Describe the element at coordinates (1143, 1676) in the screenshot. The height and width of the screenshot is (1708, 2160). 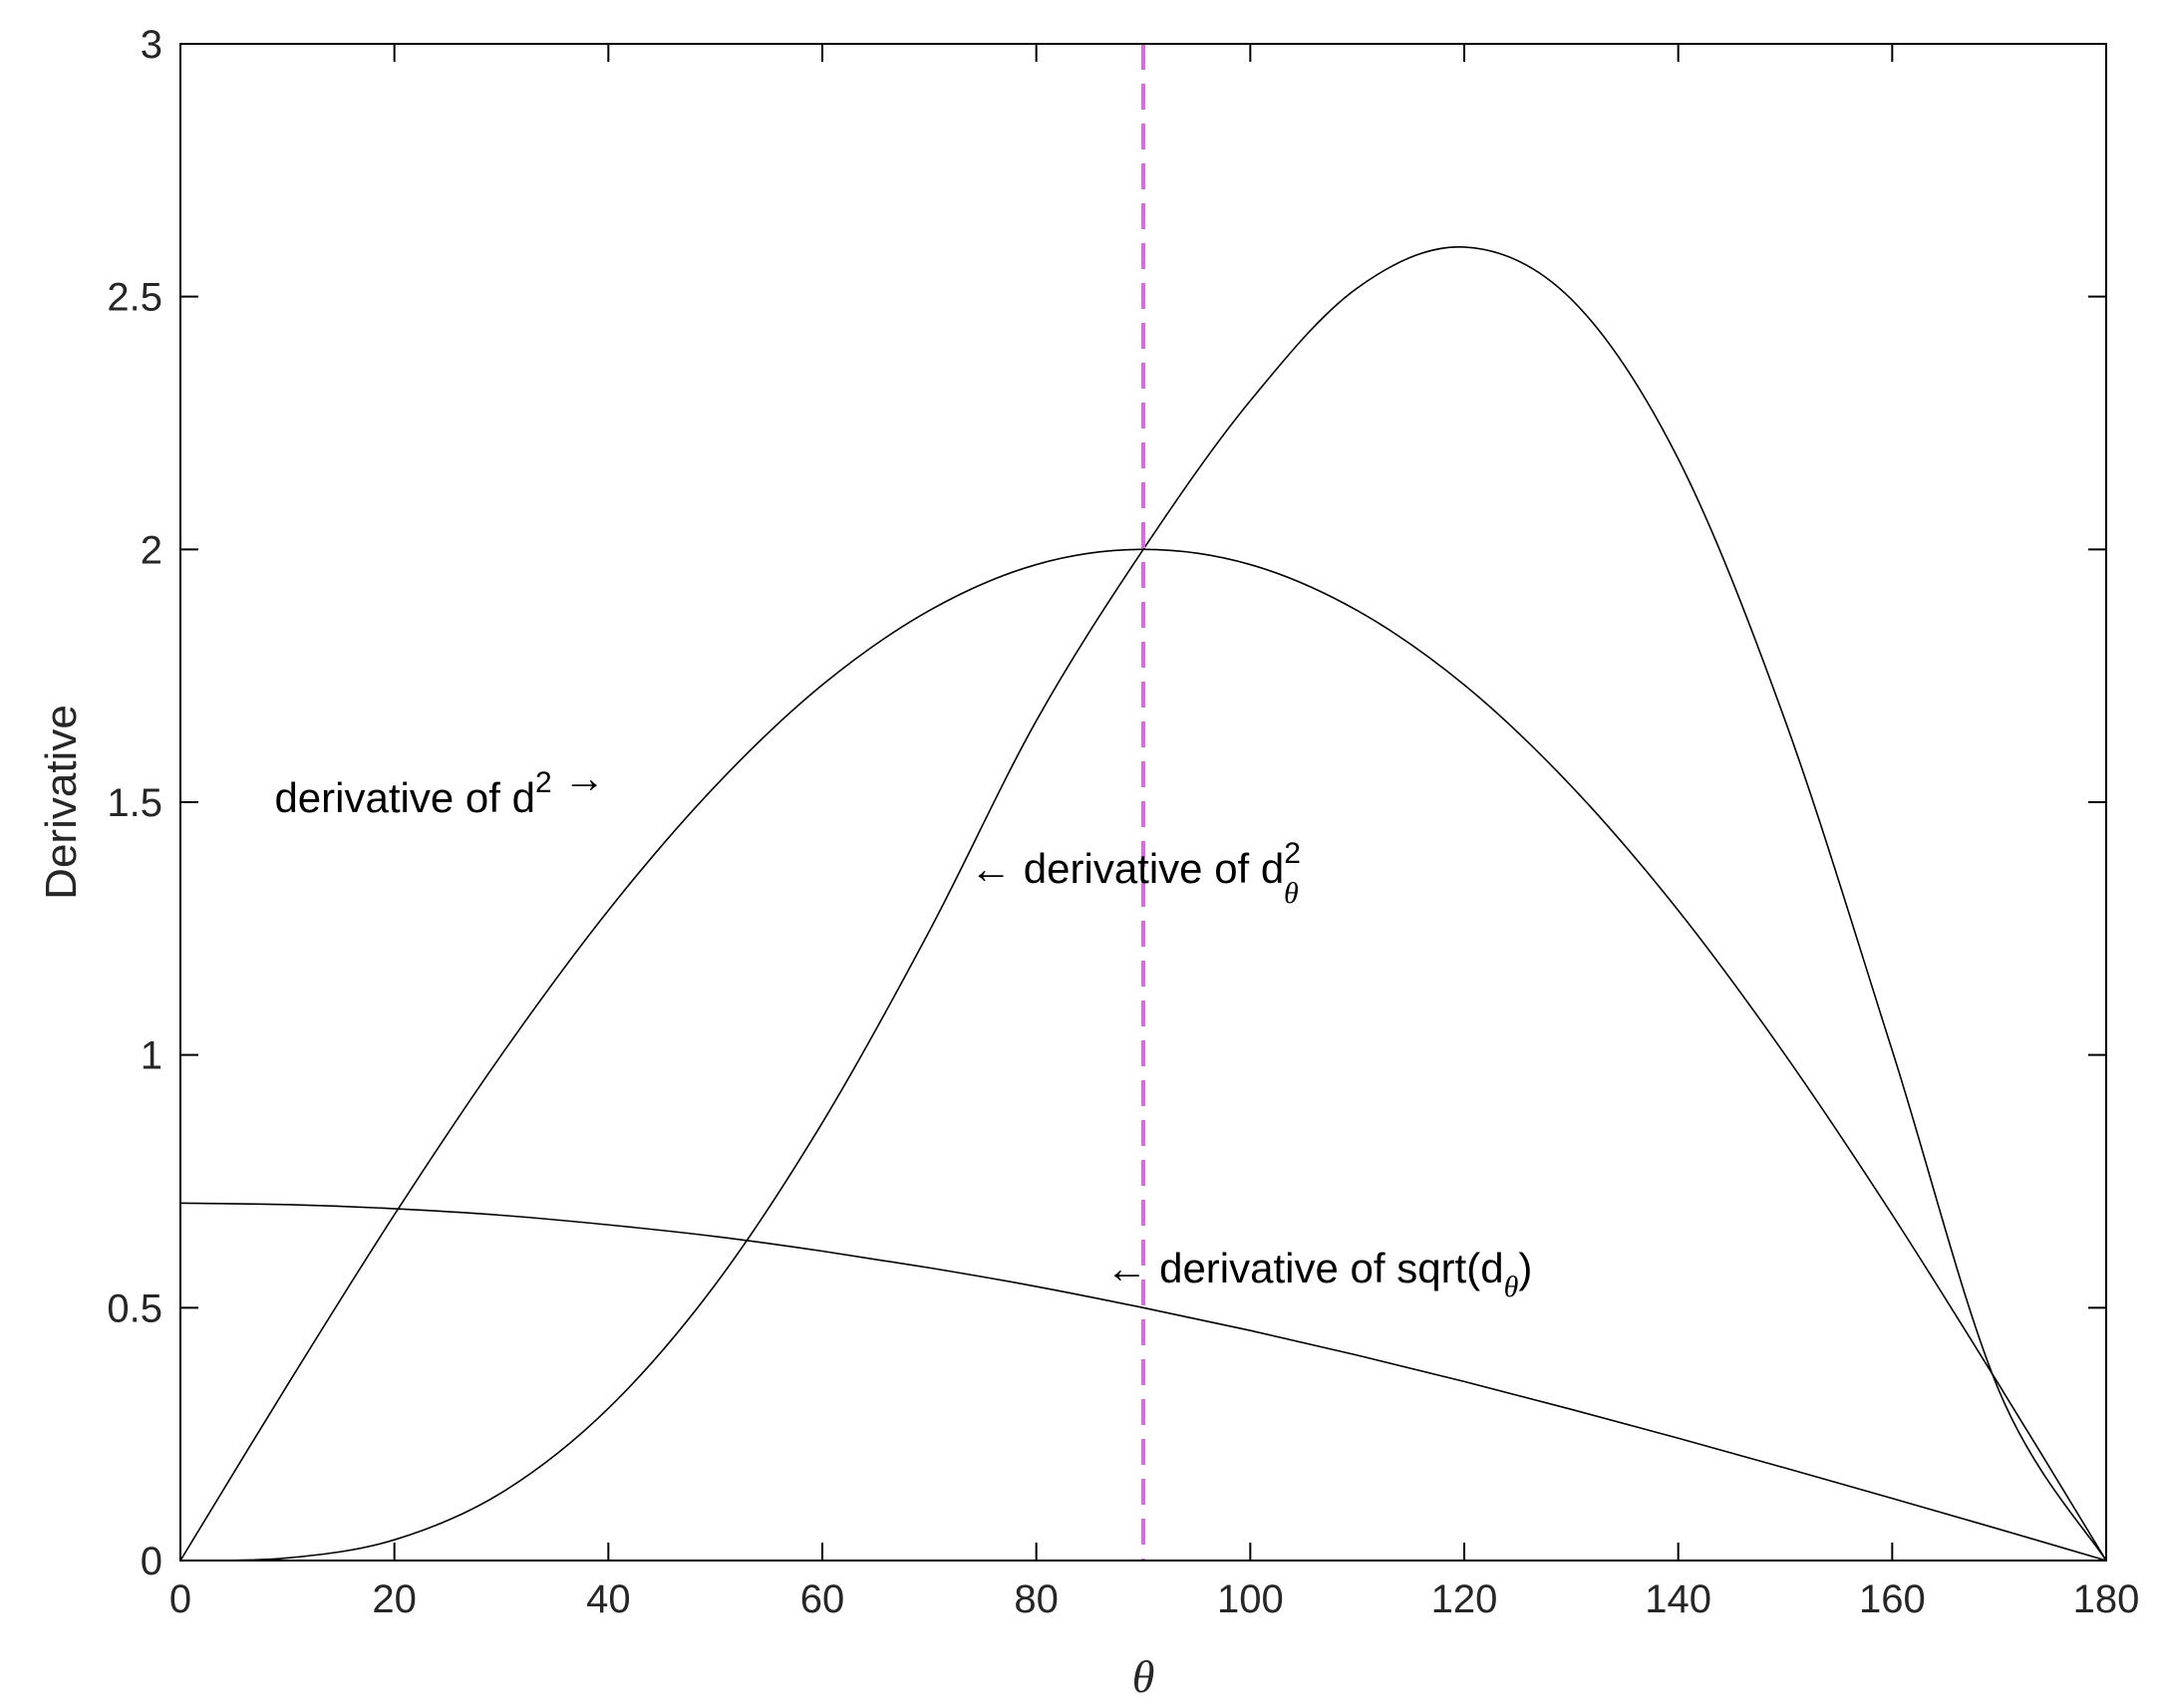
I see `x-axis-title: θ` at that location.